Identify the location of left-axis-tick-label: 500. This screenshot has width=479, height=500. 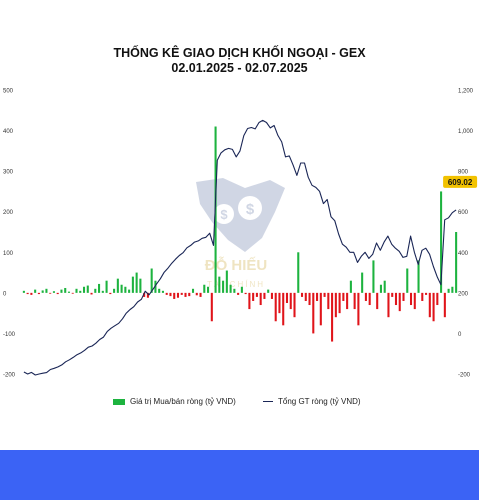
(8, 92).